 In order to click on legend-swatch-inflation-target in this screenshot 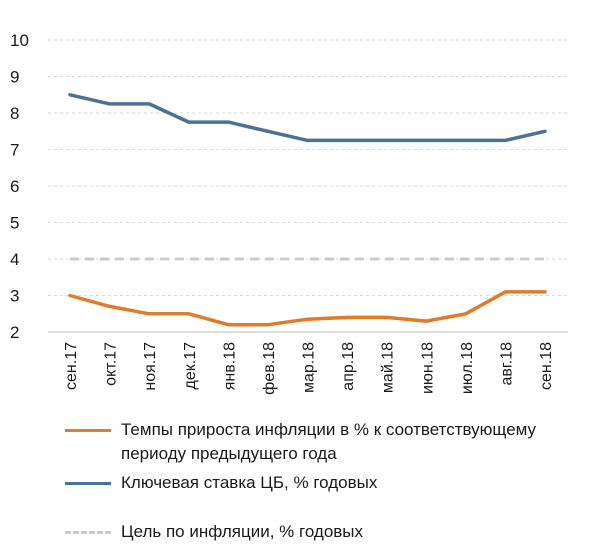, I will do `click(88, 532)`.